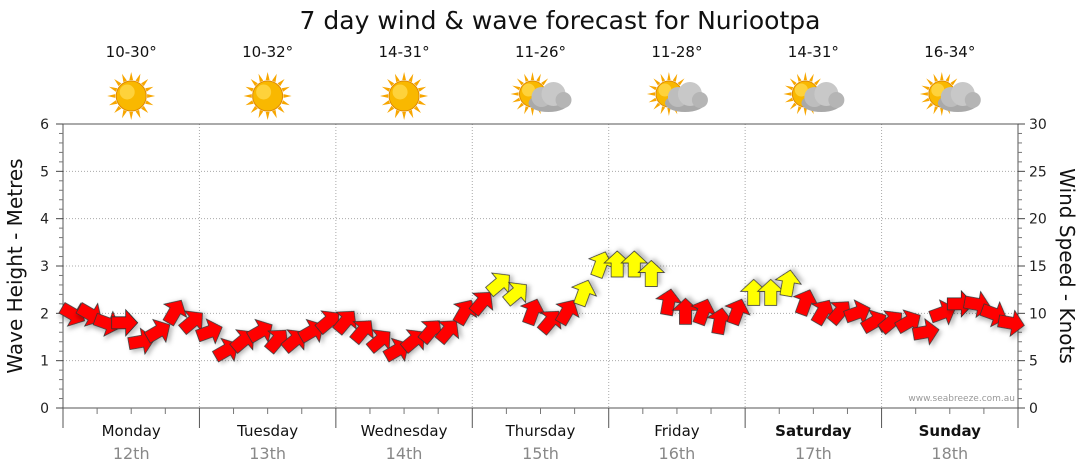  Describe the element at coordinates (15, 265) in the screenshot. I see `left-axis-title: Wave Height - Metres` at that location.